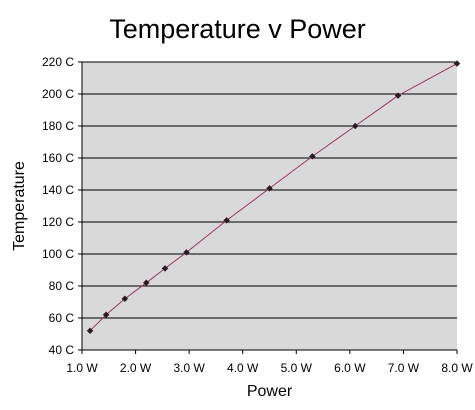  What do you see at coordinates (270, 391) in the screenshot?
I see `x-axis-title: Power` at bounding box center [270, 391].